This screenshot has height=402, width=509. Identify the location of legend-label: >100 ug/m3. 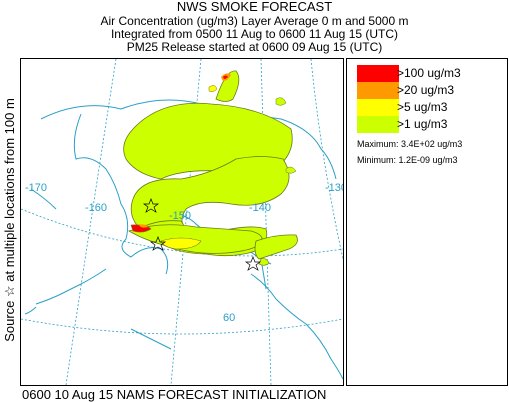
(429, 73).